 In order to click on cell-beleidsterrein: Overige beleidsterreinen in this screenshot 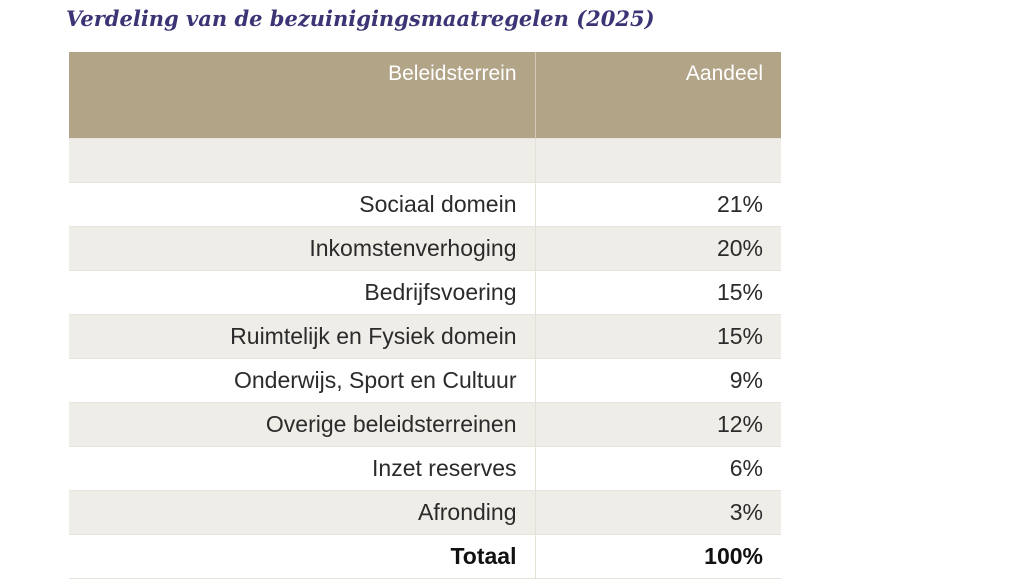, I will do `click(302, 423)`.